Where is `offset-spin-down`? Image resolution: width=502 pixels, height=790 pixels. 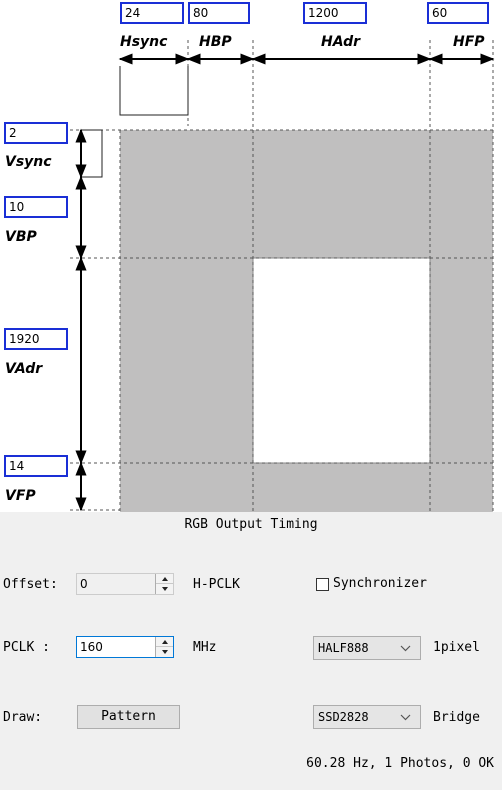
offset-spin-down is located at coordinates (164, 589).